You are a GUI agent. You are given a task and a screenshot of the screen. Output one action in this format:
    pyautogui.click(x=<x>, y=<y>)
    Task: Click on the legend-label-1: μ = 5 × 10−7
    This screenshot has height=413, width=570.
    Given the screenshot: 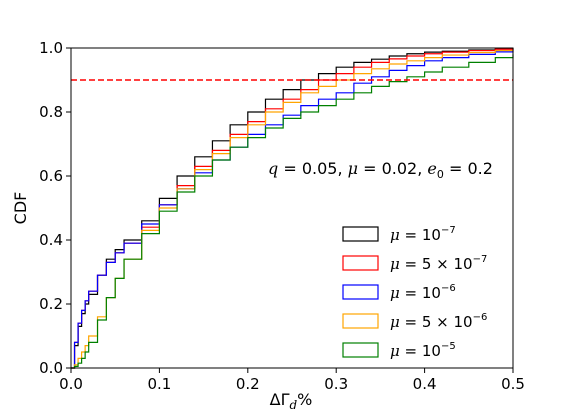 What is the action you would take?
    pyautogui.click(x=438, y=263)
    